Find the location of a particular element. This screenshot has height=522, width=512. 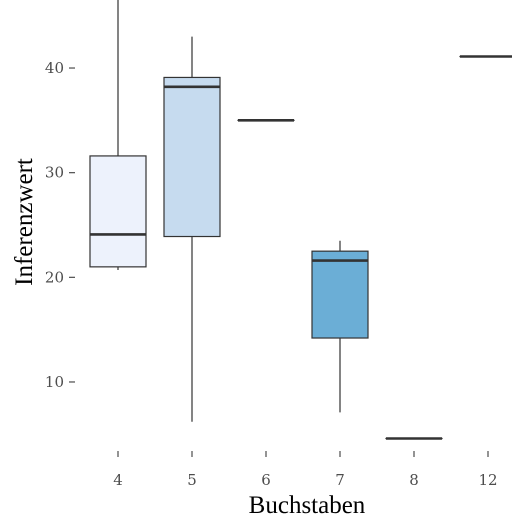

x-tick-label: 8 is located at coordinates (414, 480).